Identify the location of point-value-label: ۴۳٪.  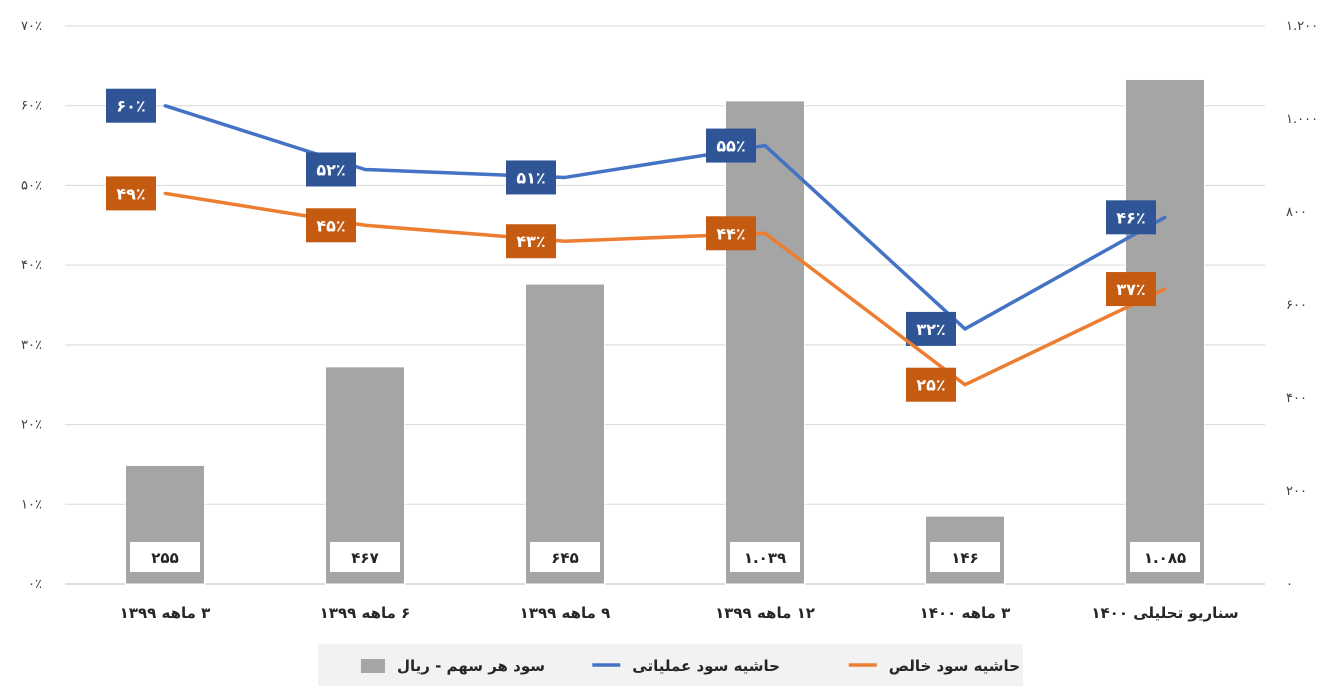
(530, 241).